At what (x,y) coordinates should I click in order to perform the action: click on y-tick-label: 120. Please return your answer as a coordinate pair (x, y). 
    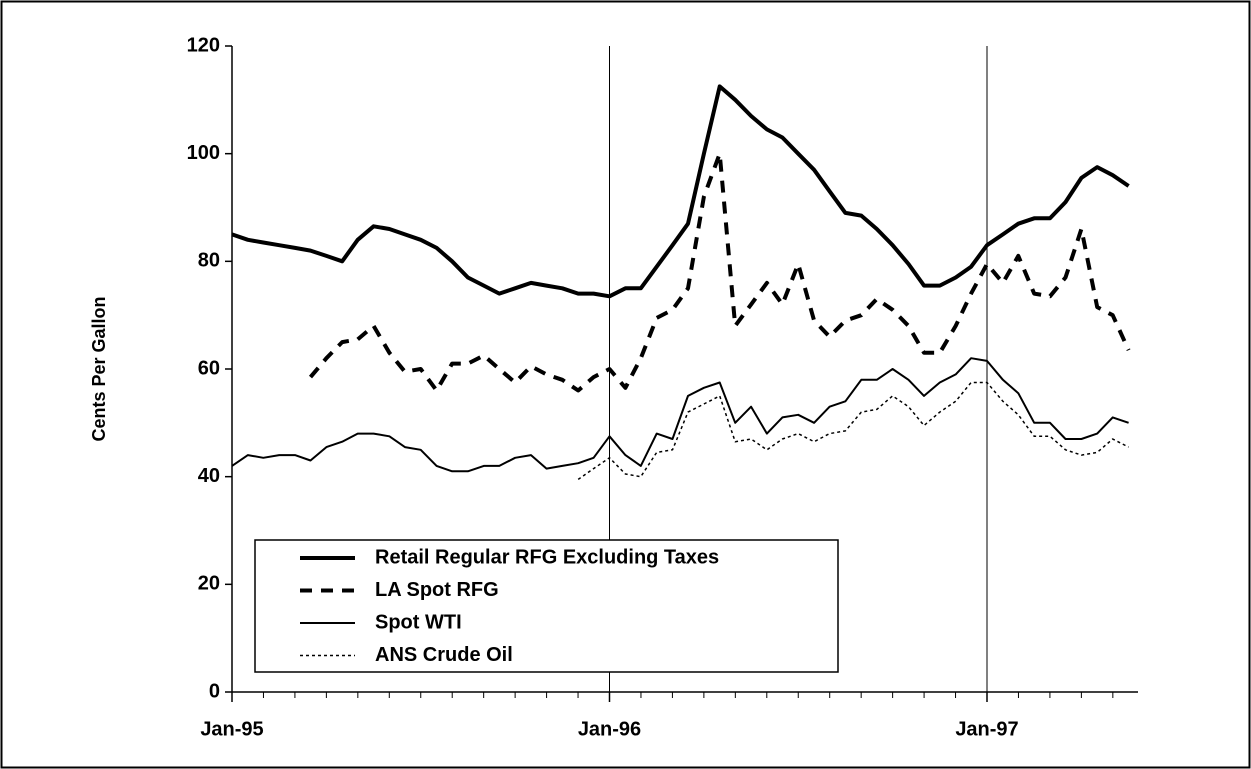
    Looking at the image, I should click on (203, 45).